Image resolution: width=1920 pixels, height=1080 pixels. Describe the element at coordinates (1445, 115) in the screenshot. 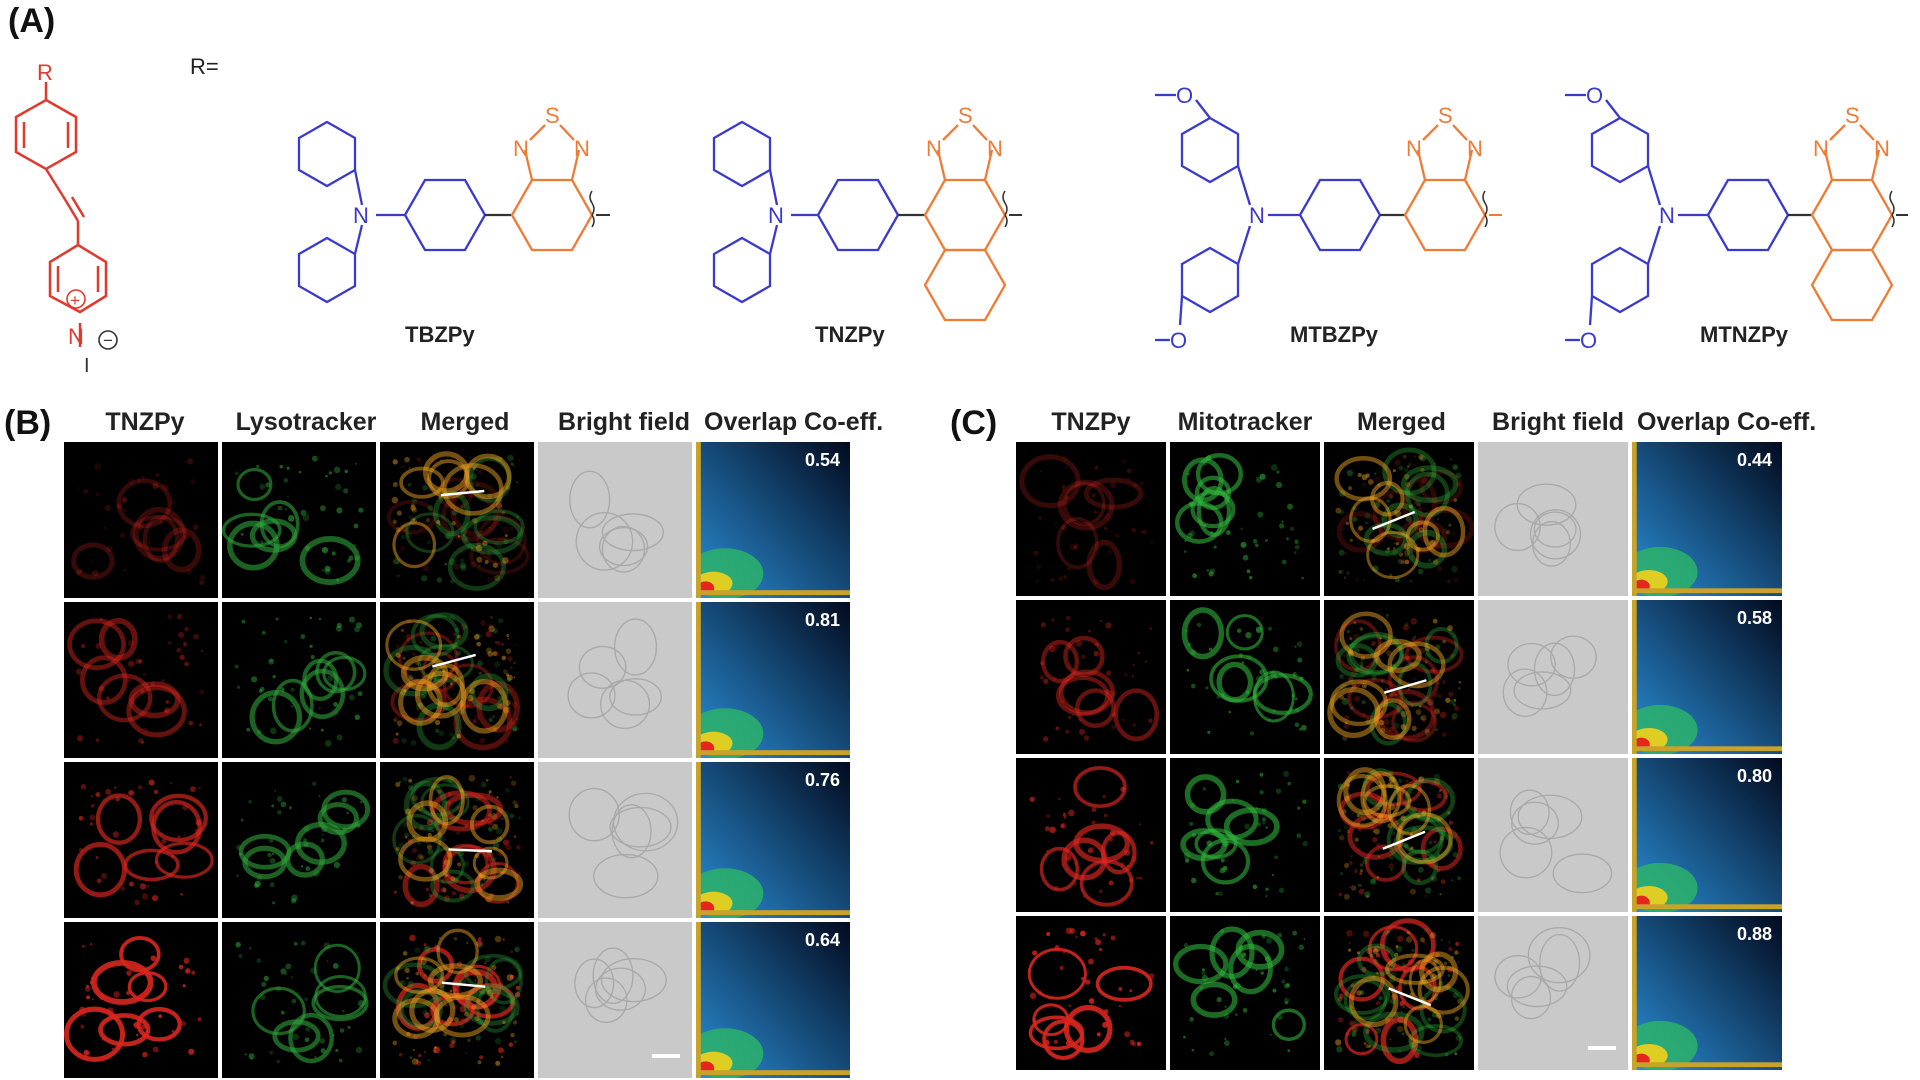

I see `mtbzpy-s-atom: S` at that location.